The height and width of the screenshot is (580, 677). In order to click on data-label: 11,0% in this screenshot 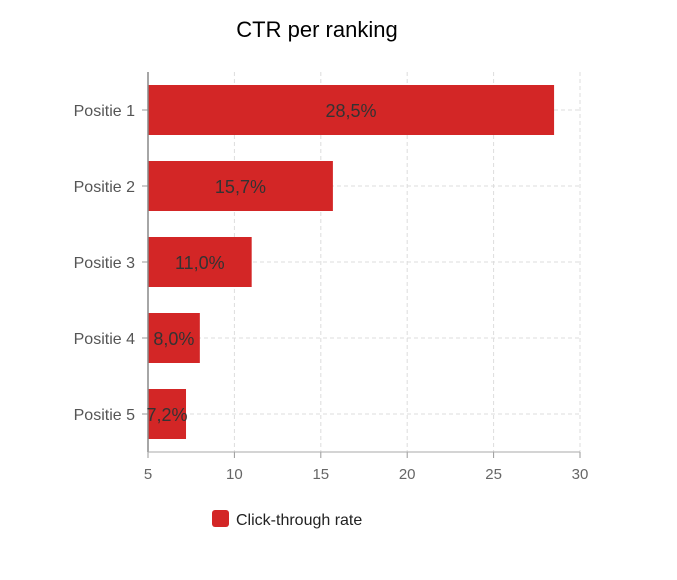, I will do `click(200, 263)`.